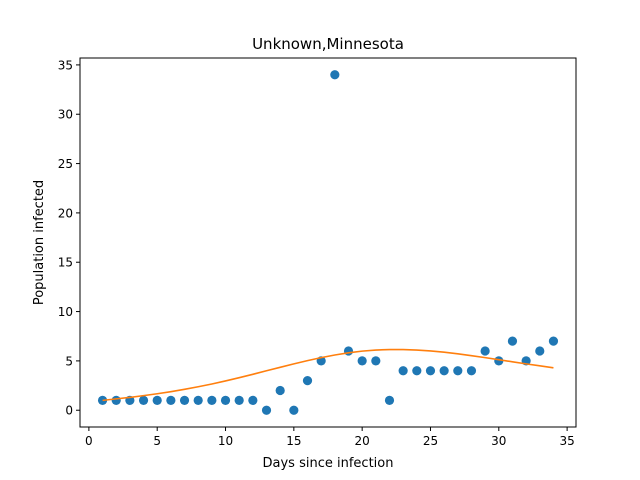 The image size is (640, 480). What do you see at coordinates (225, 441) in the screenshot?
I see `x-tick-label: 10` at bounding box center [225, 441].